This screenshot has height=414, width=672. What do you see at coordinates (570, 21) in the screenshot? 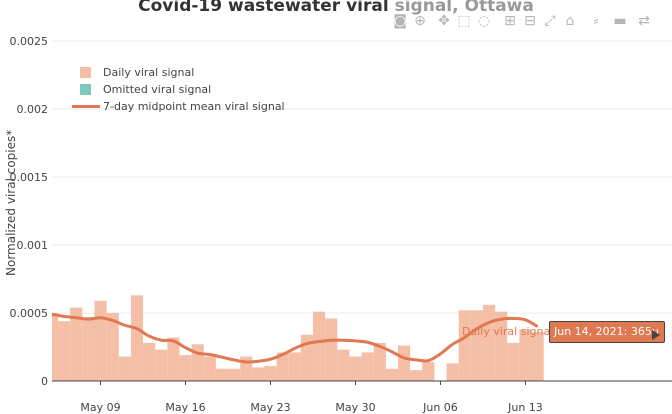
I see `reset-axes-icon: ⌂` at bounding box center [570, 21].